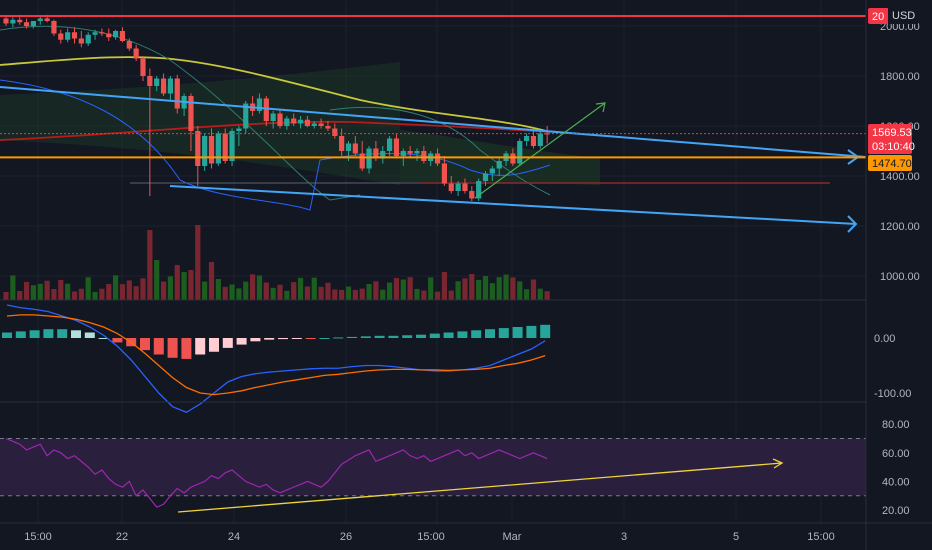 The width and height of the screenshot is (932, 550). I want to click on macd-tick-label: -100.00, so click(892, 394).